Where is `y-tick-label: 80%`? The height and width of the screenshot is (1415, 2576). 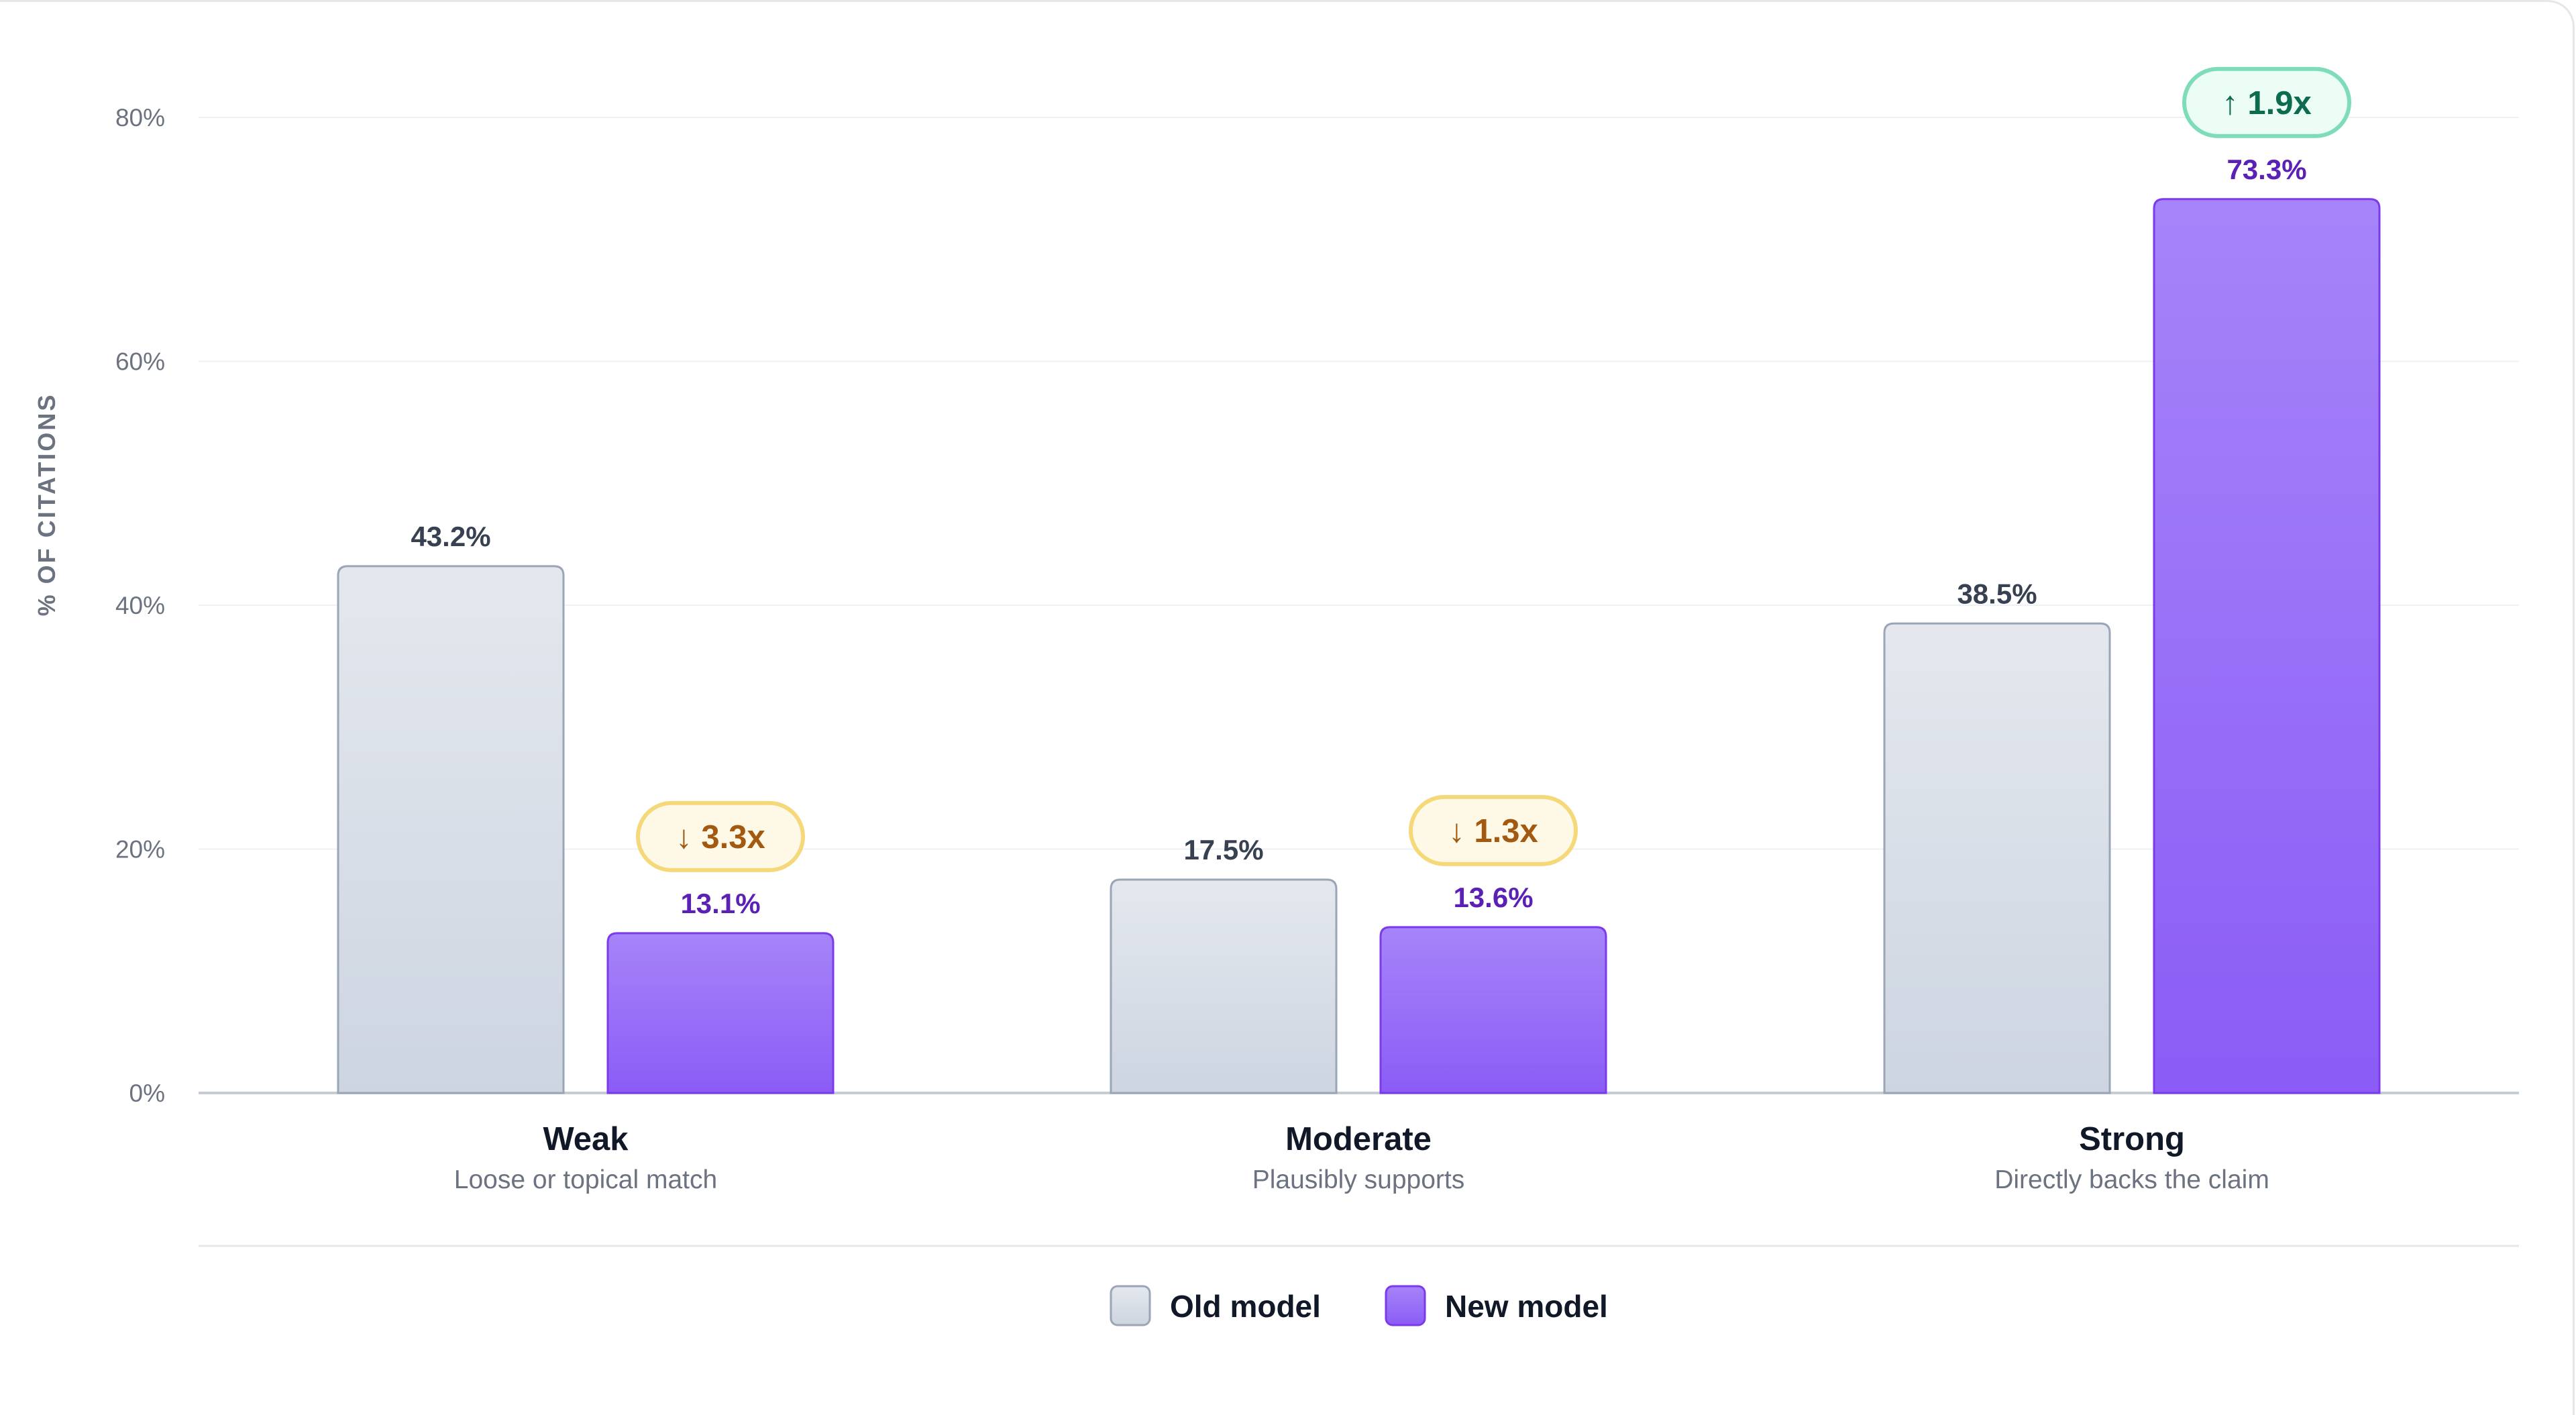 y-tick-label: 80% is located at coordinates (140, 118).